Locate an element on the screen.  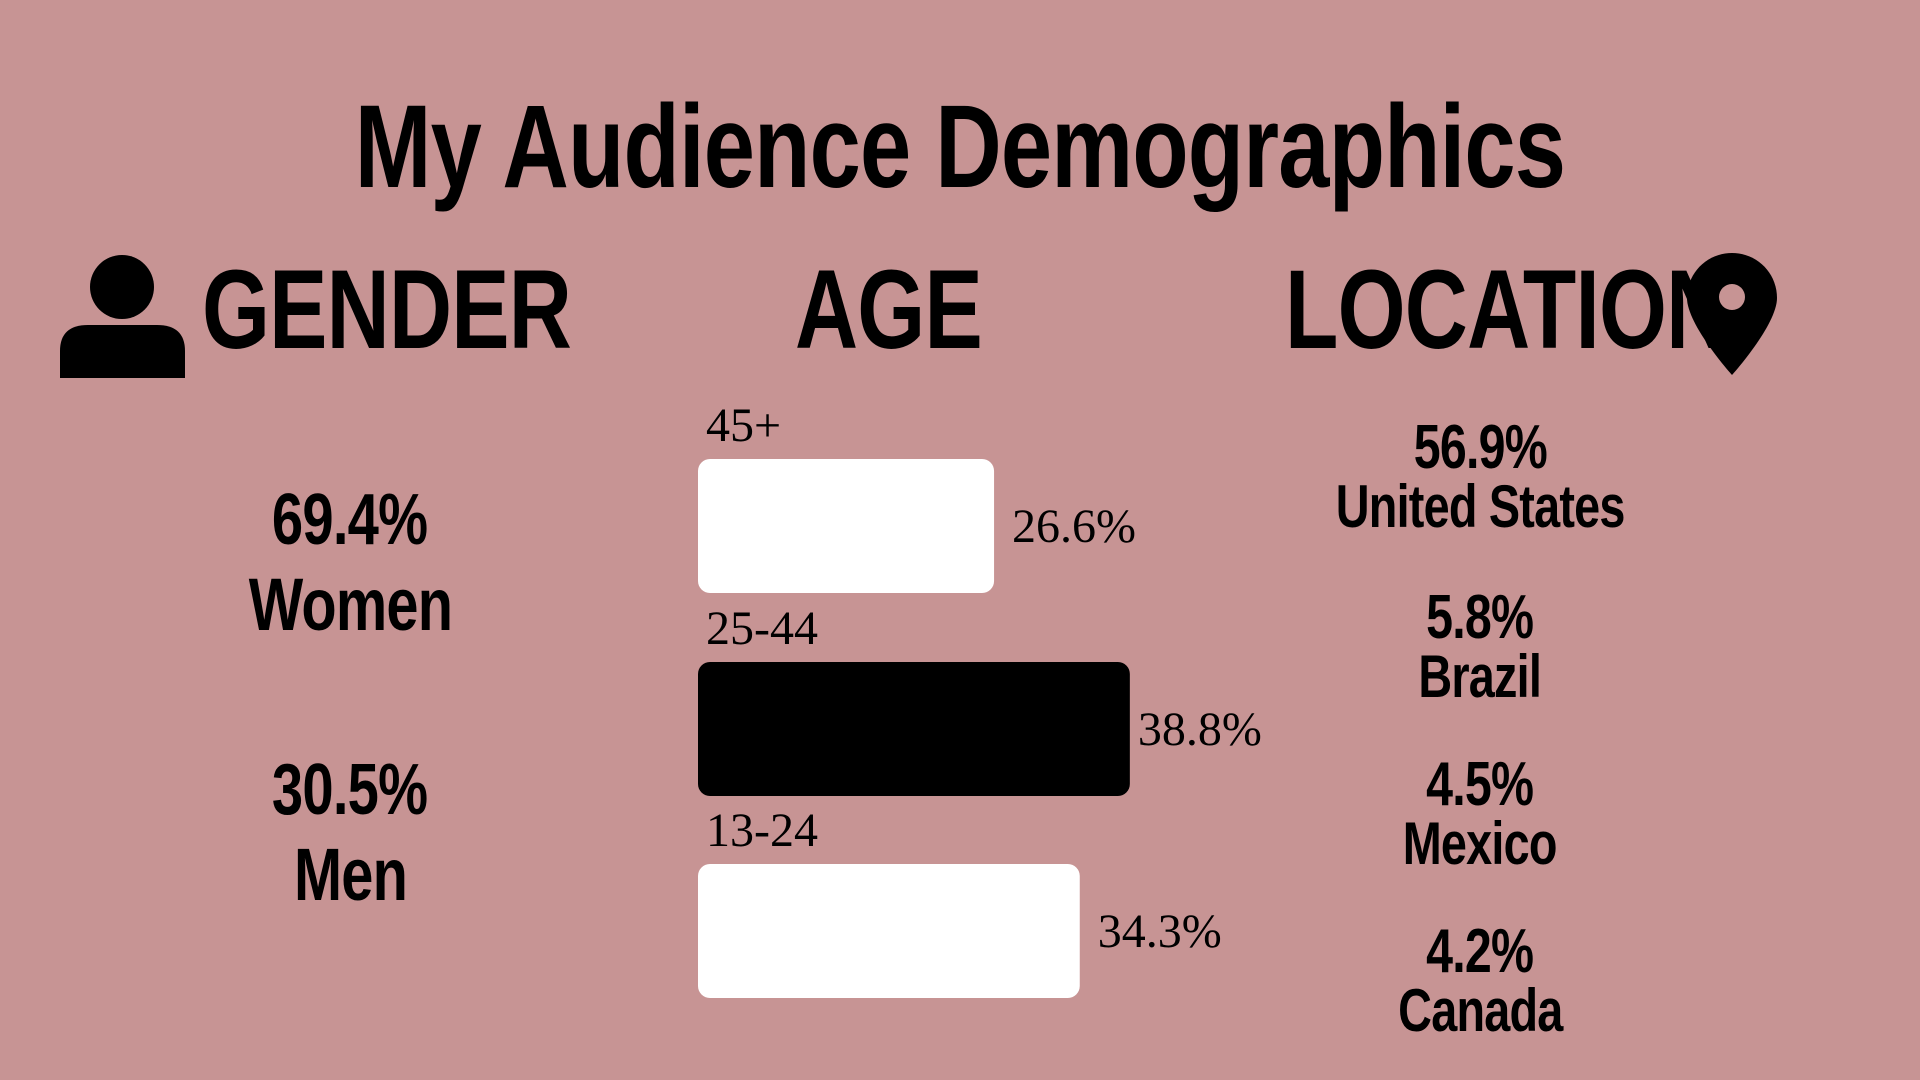
age-header: AGE is located at coordinates (915, 310).